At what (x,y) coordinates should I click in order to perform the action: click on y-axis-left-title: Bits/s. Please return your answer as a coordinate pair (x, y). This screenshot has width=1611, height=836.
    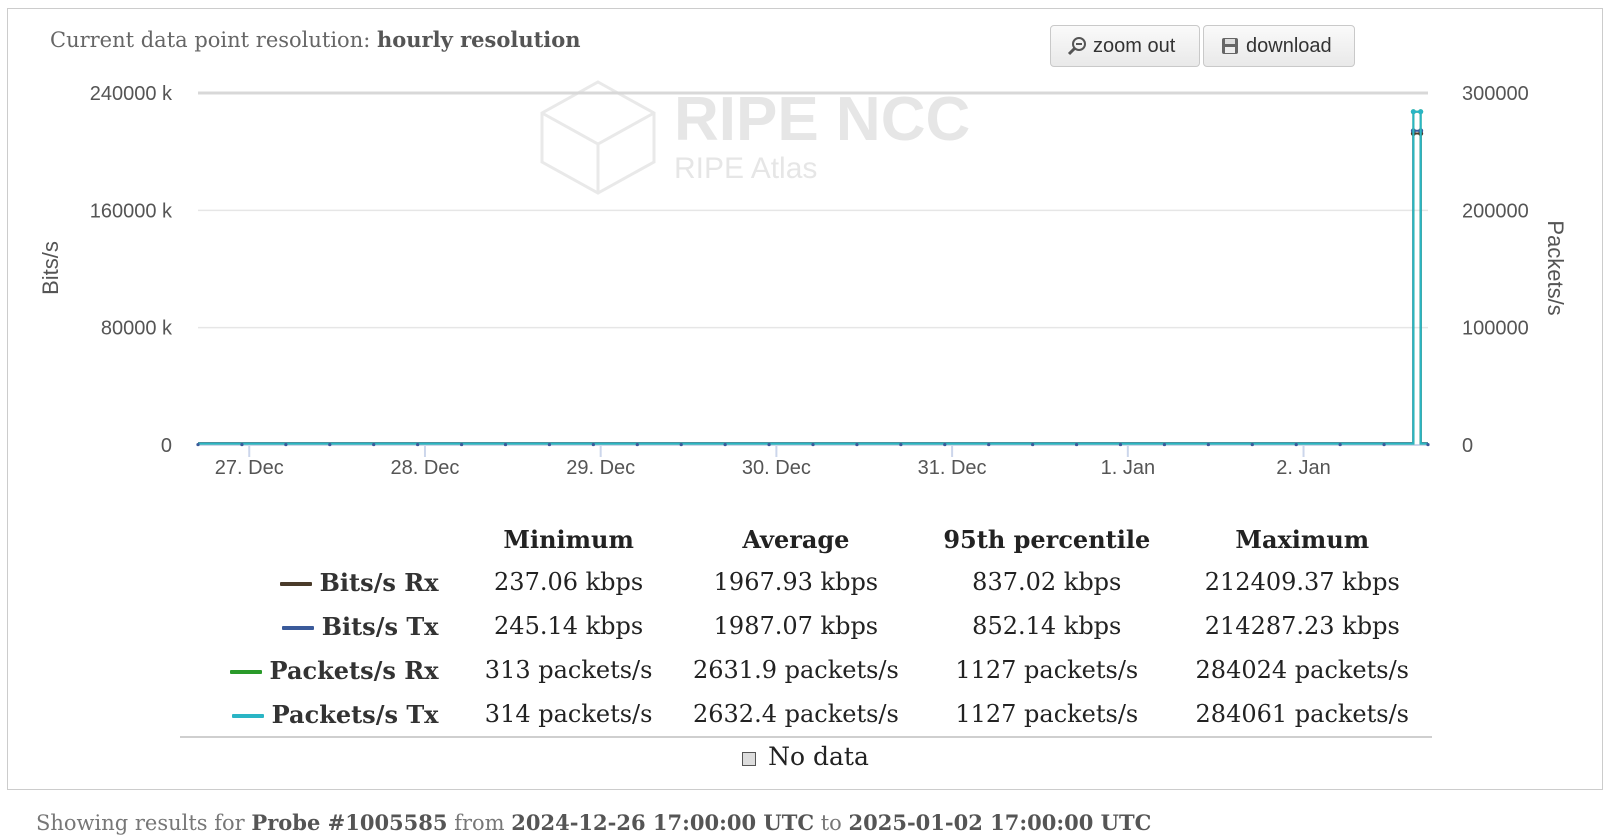
    Looking at the image, I should click on (50, 268).